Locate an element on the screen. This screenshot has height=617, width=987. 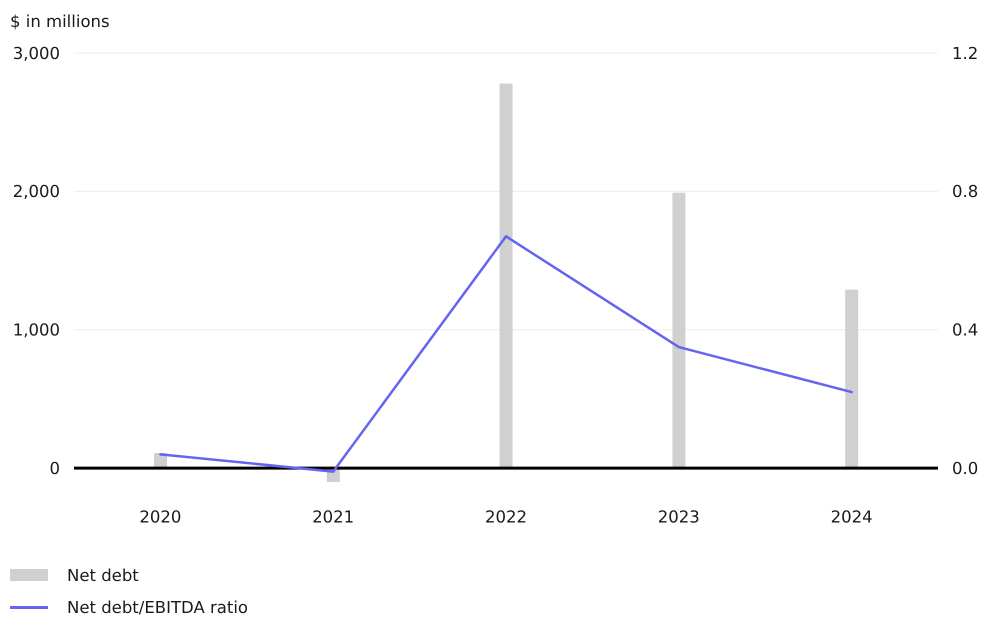
y2-tick-label: 1.2 is located at coordinates (965, 53).